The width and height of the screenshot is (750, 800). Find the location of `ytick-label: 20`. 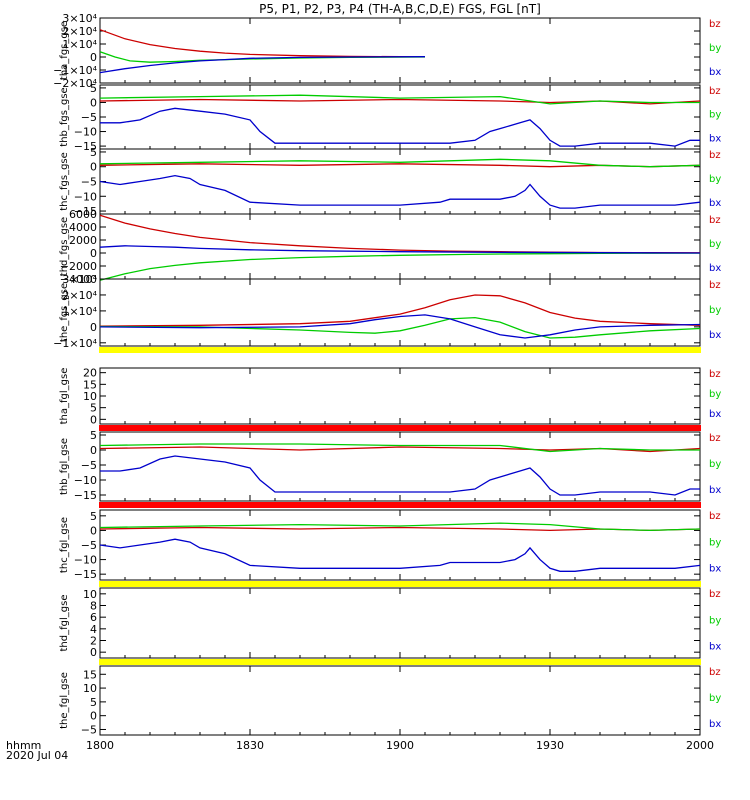

ytick-label: 20 is located at coordinates (90, 373).